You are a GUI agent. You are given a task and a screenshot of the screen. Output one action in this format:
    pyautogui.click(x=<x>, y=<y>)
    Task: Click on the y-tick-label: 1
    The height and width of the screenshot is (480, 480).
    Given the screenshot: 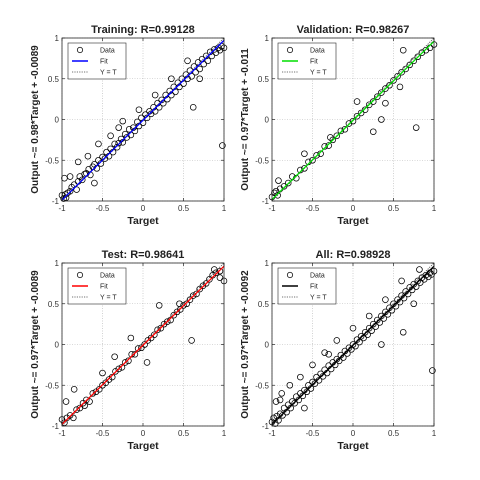 What is the action you would take?
    pyautogui.click(x=267, y=263)
    